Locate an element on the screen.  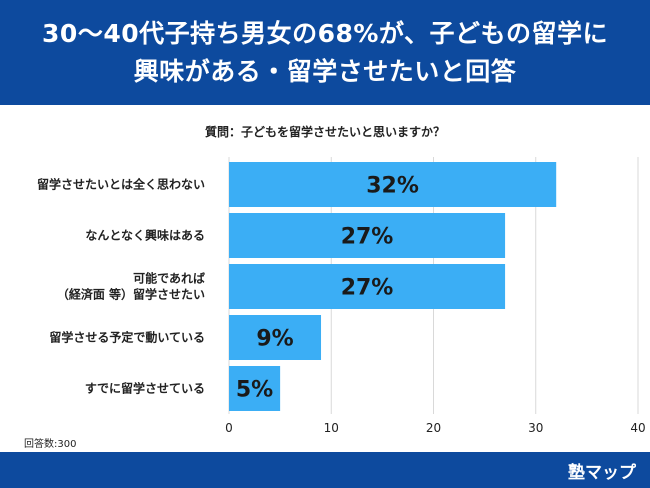
chart-title-line-1: 30〜40代子持ち男女の68%が、子どもの留学に is located at coordinates (325, 33).